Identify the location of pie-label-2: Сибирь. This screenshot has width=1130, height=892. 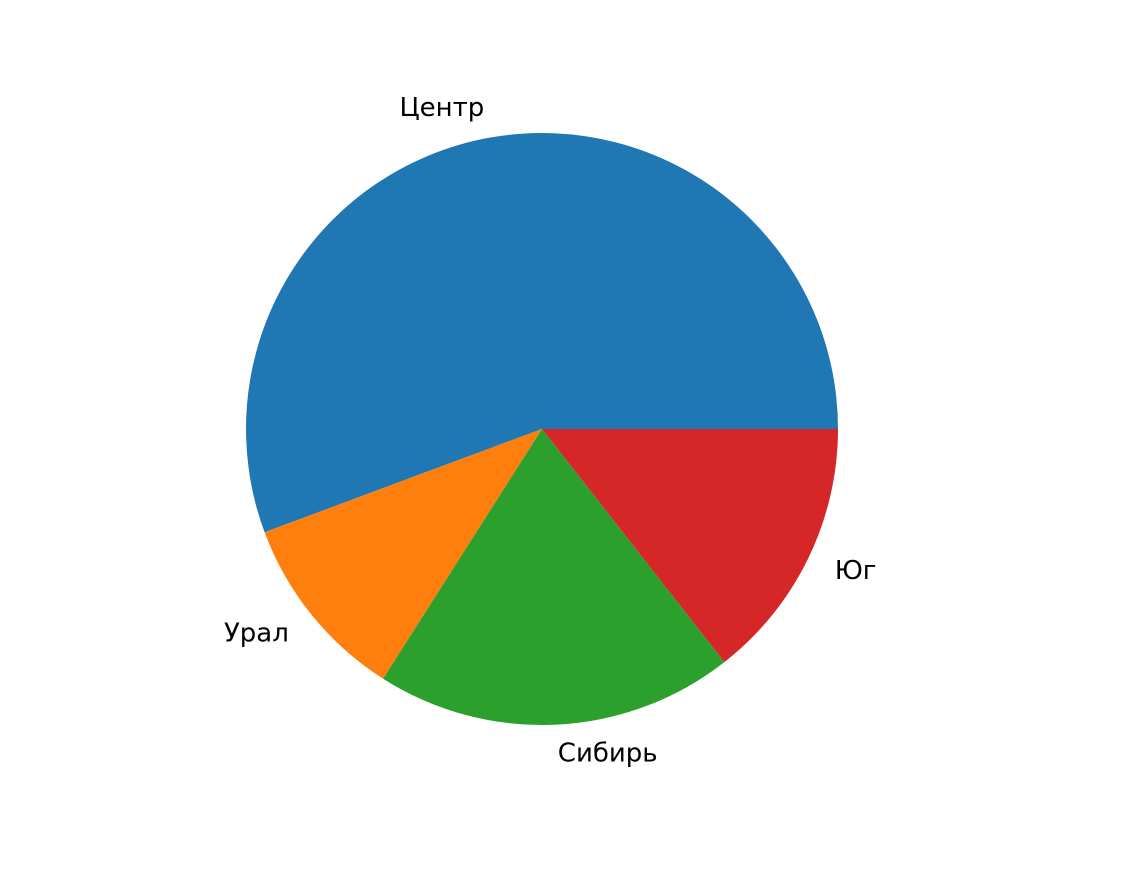
(608, 754).